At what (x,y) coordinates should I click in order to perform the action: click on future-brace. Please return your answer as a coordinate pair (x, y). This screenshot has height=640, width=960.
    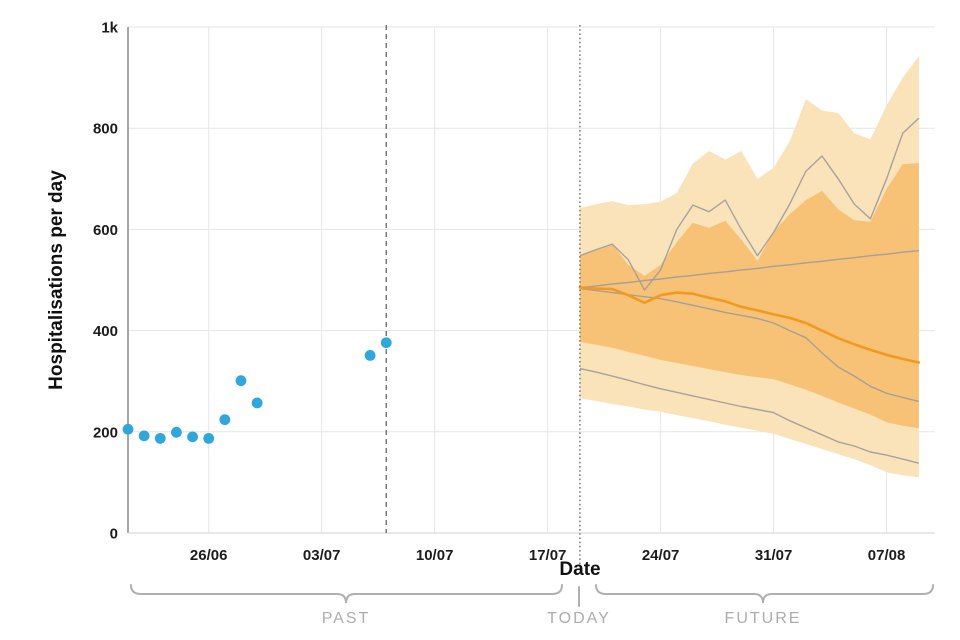
    Looking at the image, I should click on (764, 594).